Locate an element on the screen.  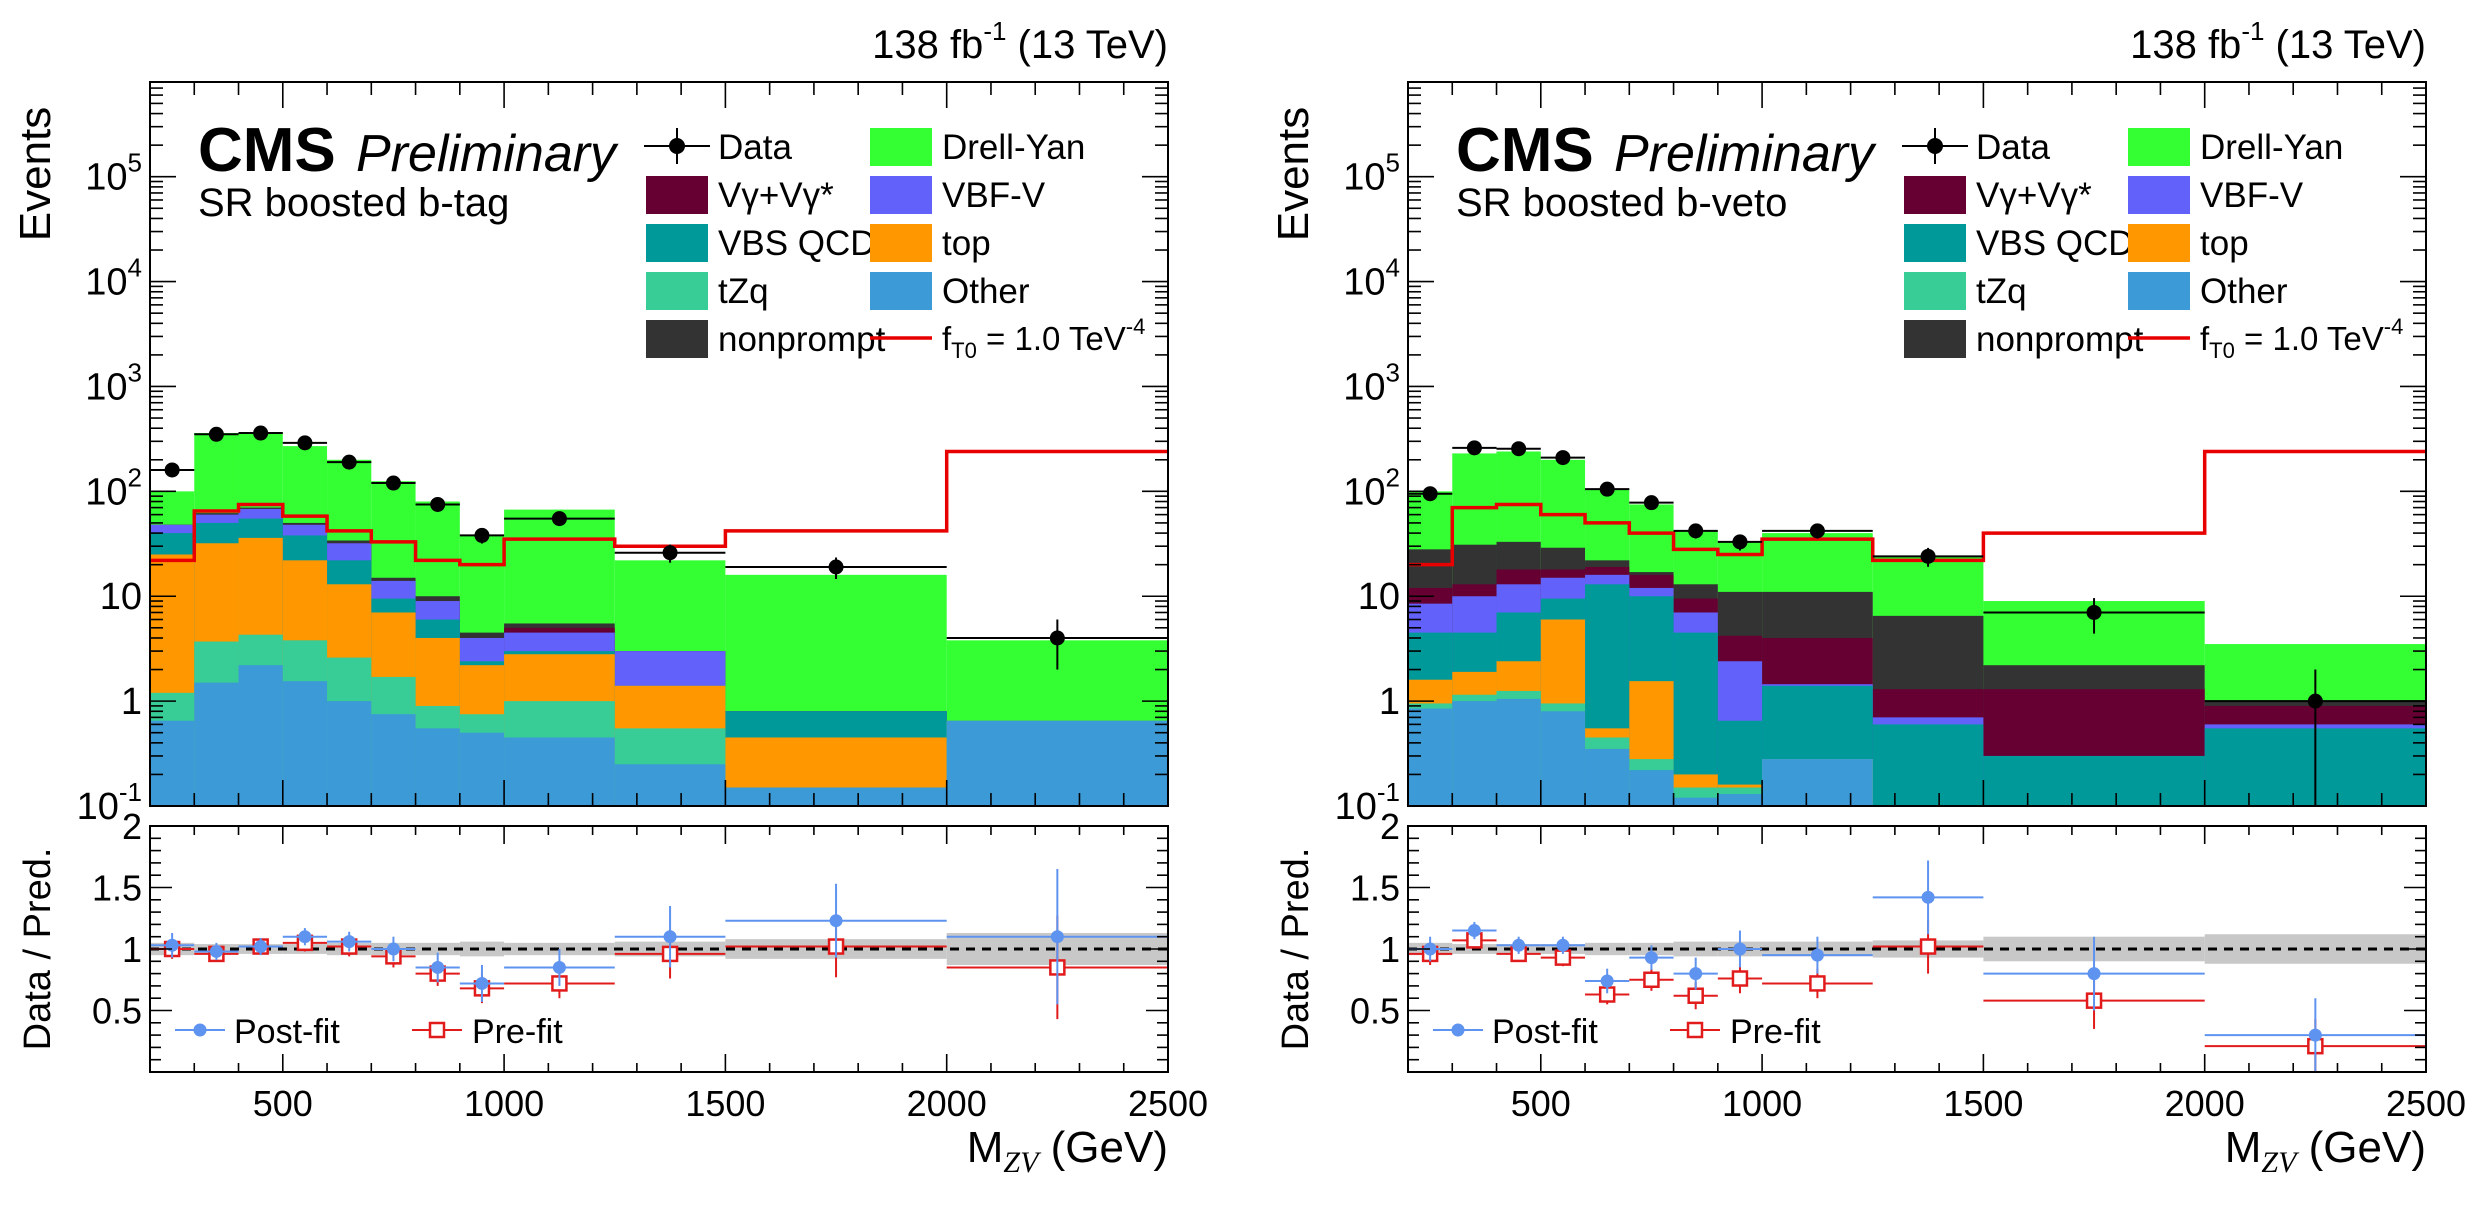
x-tick-label: 1500 is located at coordinates (1983, 1103).